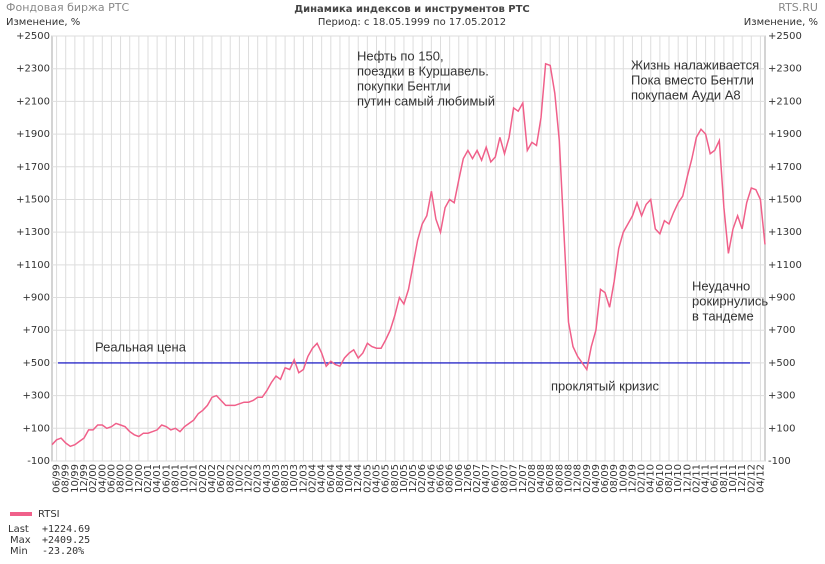  Describe the element at coordinates (18, 529) in the screenshot. I see `stat-label: Last` at that location.